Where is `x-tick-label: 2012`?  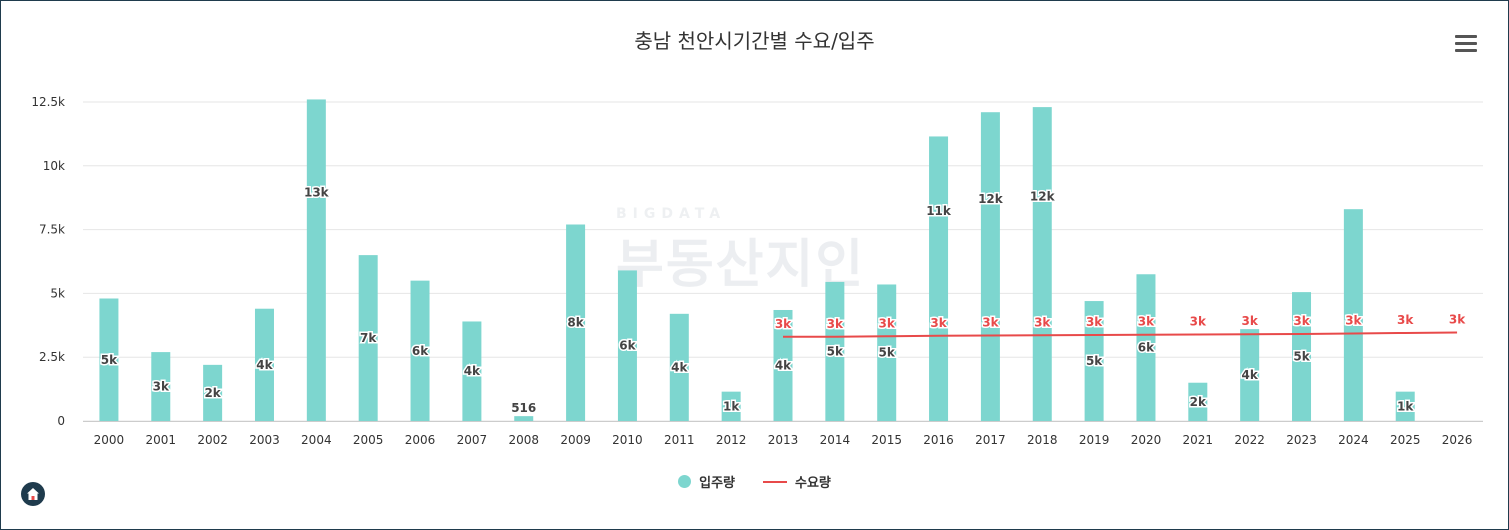 x-tick-label: 2012 is located at coordinates (731, 440).